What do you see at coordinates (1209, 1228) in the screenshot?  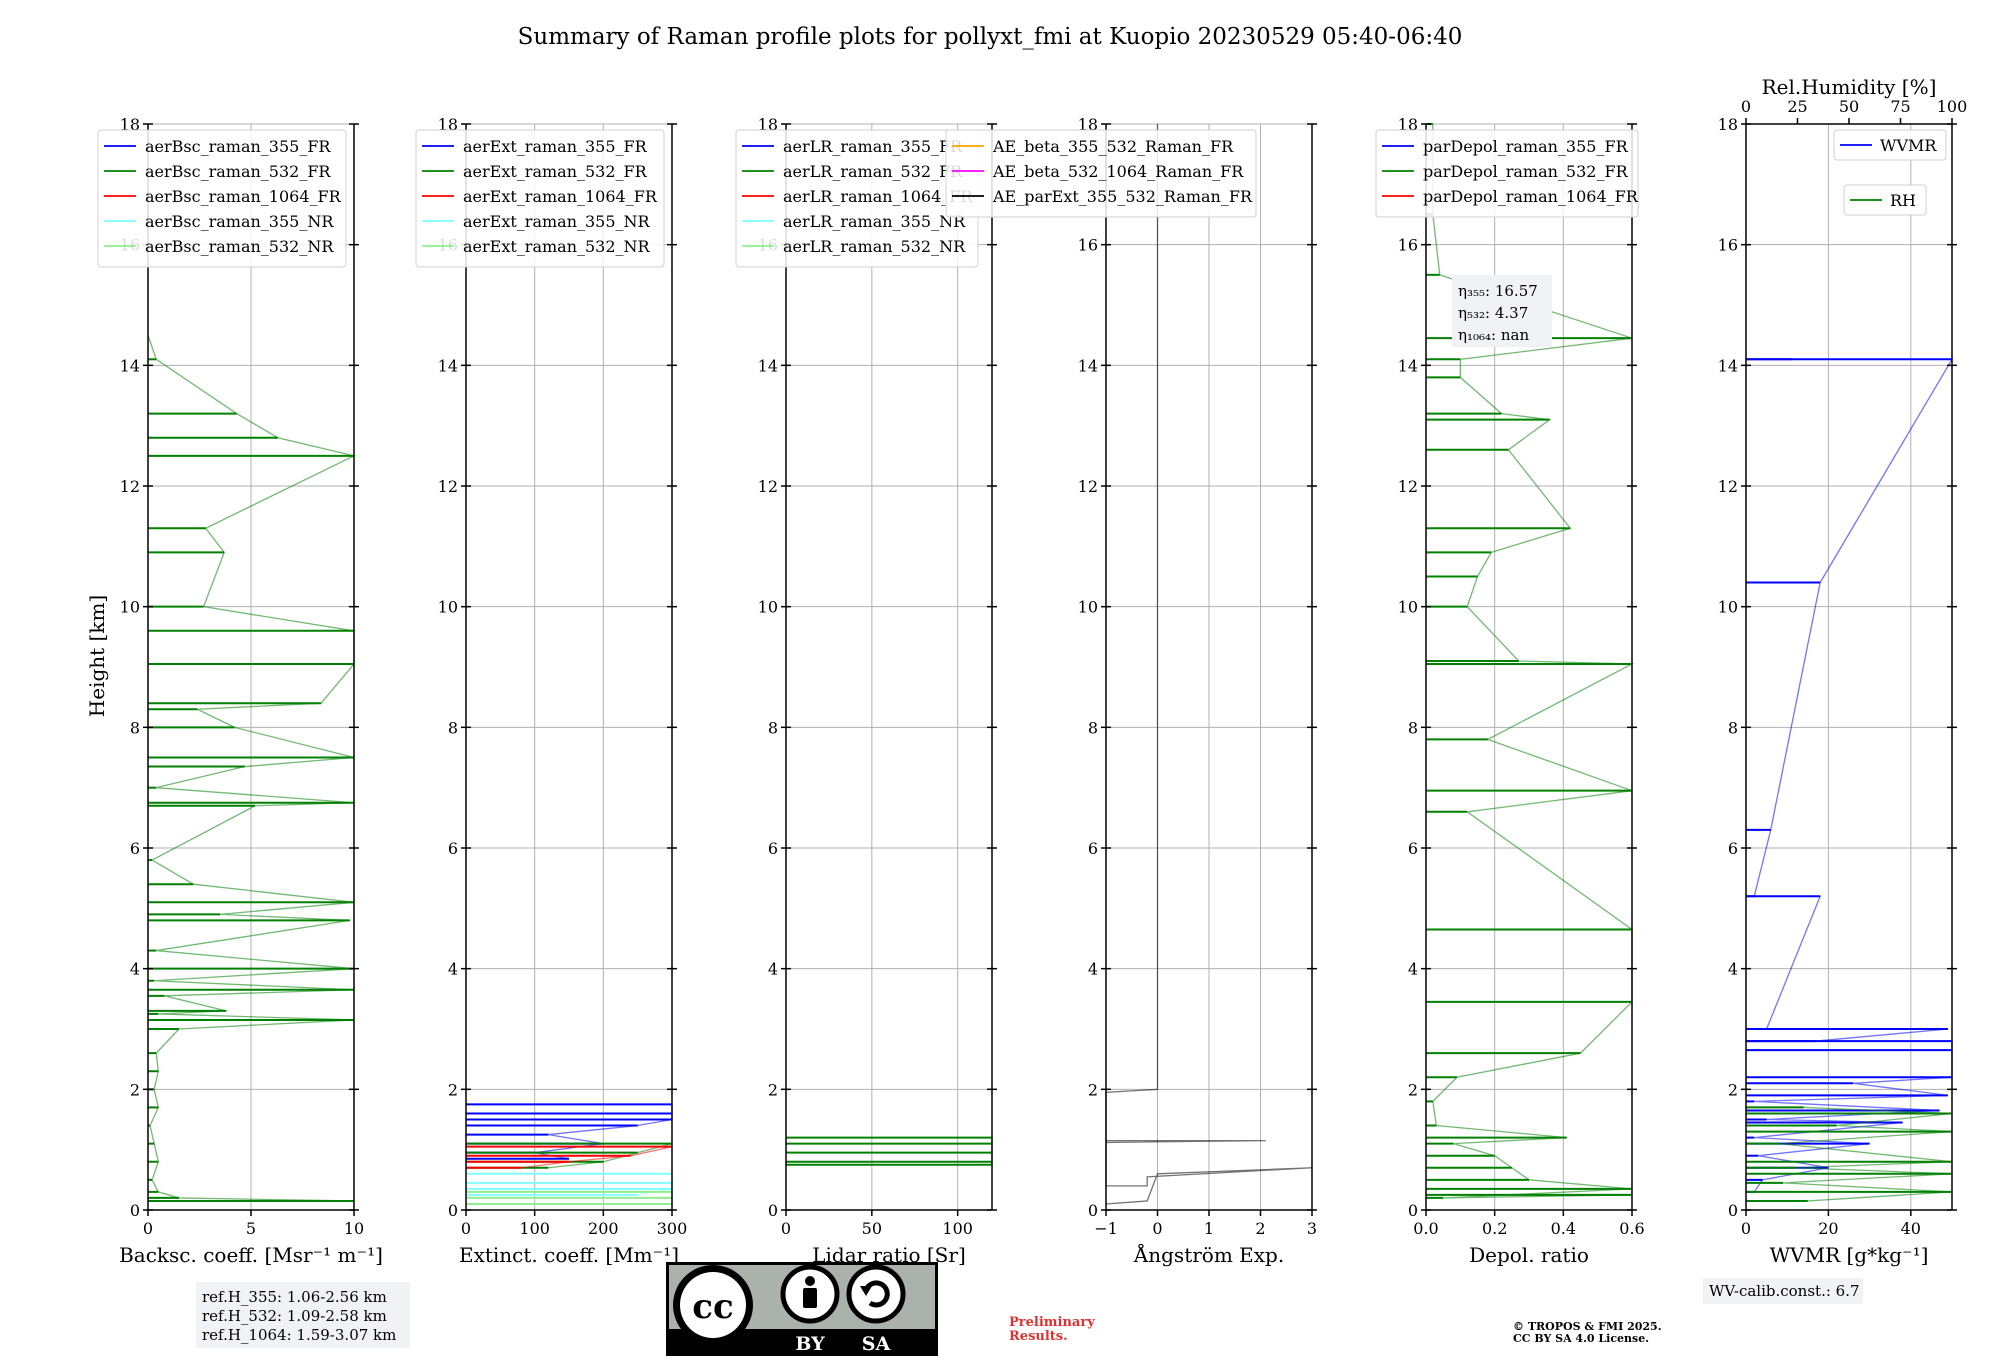 I see `xtick-label-2: 1` at bounding box center [1209, 1228].